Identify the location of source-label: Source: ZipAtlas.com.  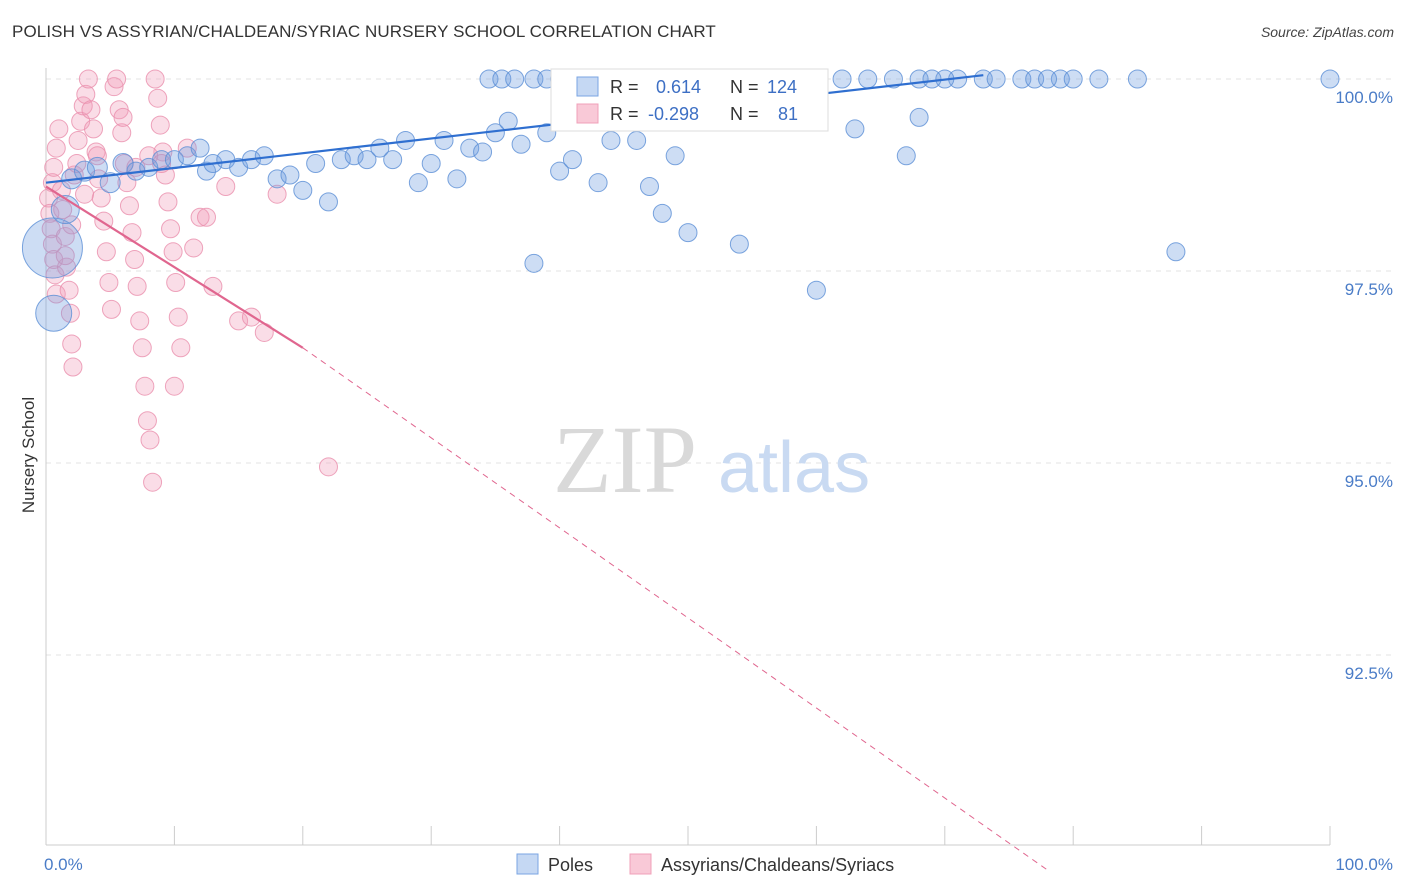
(1327, 32).